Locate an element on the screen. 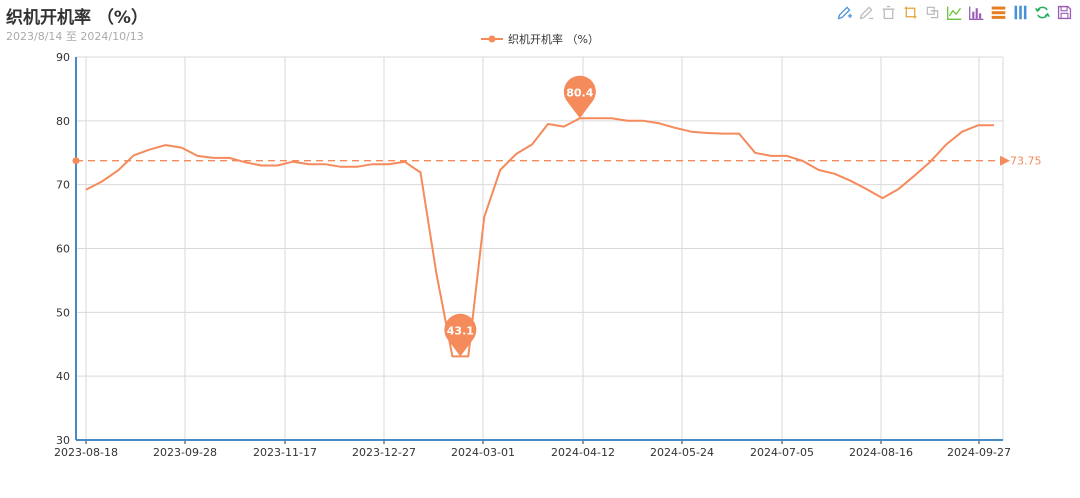 This screenshot has width=1080, height=498. chart-legend: 织机开机率 （%） is located at coordinates (540, 39).